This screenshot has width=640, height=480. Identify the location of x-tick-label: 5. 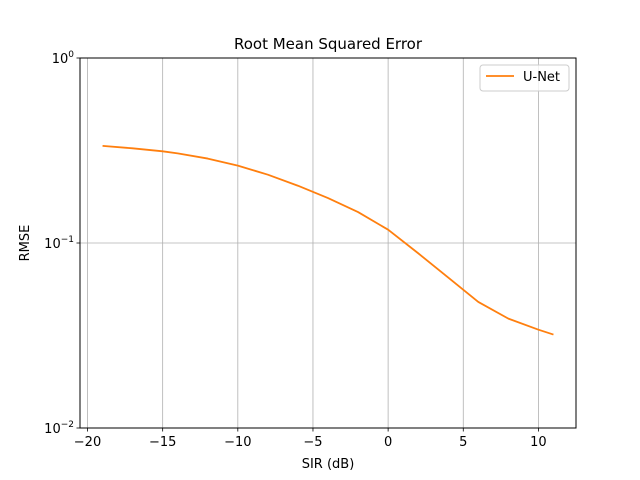
(463, 442).